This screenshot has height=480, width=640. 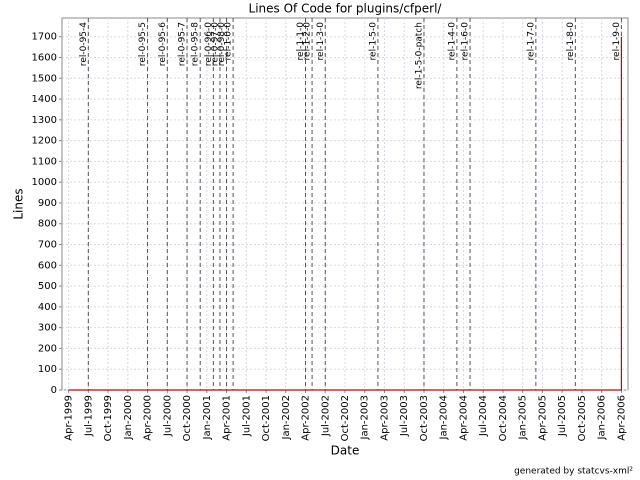 What do you see at coordinates (602, 417) in the screenshot?
I see `x-tick-label: Jan-2006` at bounding box center [602, 417].